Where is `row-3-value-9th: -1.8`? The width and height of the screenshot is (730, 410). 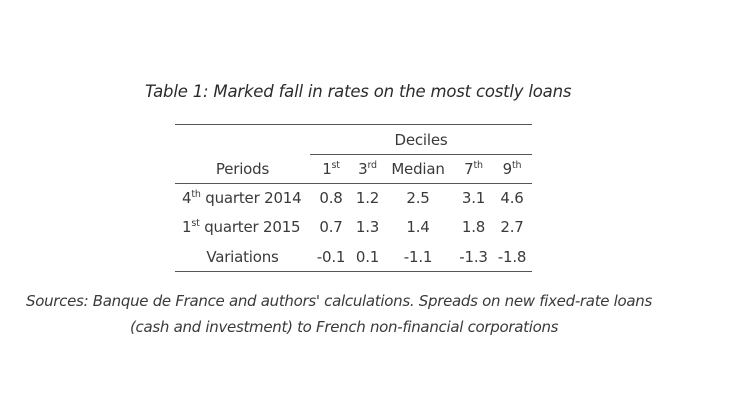
row-3-value-9th: -1.8 is located at coordinates (512, 257).